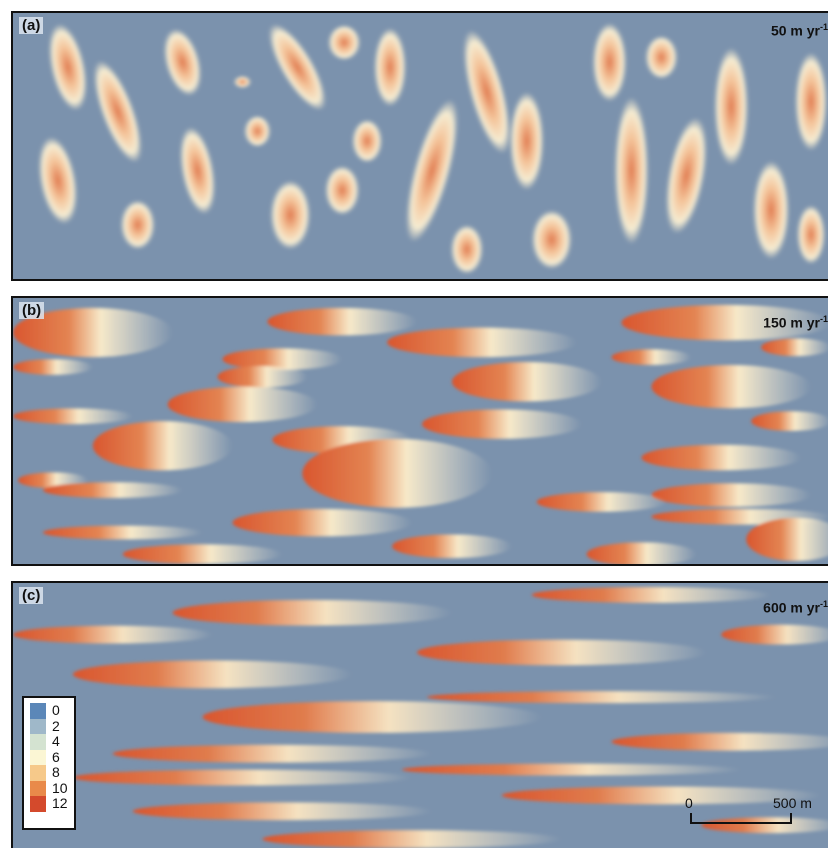  Describe the element at coordinates (792, 803) in the screenshot. I see `scale-end-label: 500 m` at that location.